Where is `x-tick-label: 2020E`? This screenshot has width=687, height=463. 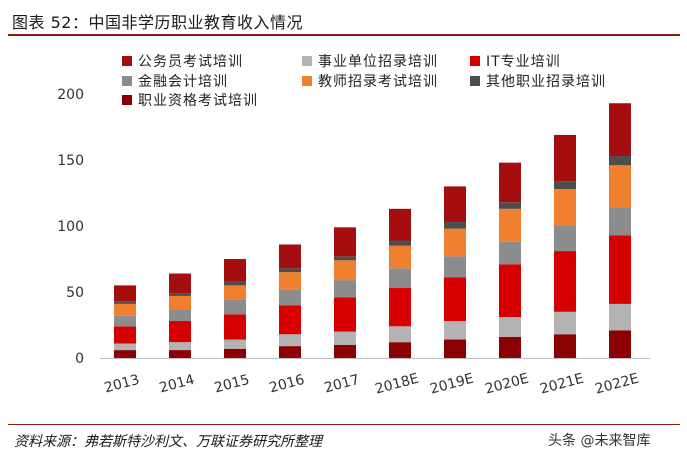
x-tick-label: 2020E is located at coordinates (506, 384).